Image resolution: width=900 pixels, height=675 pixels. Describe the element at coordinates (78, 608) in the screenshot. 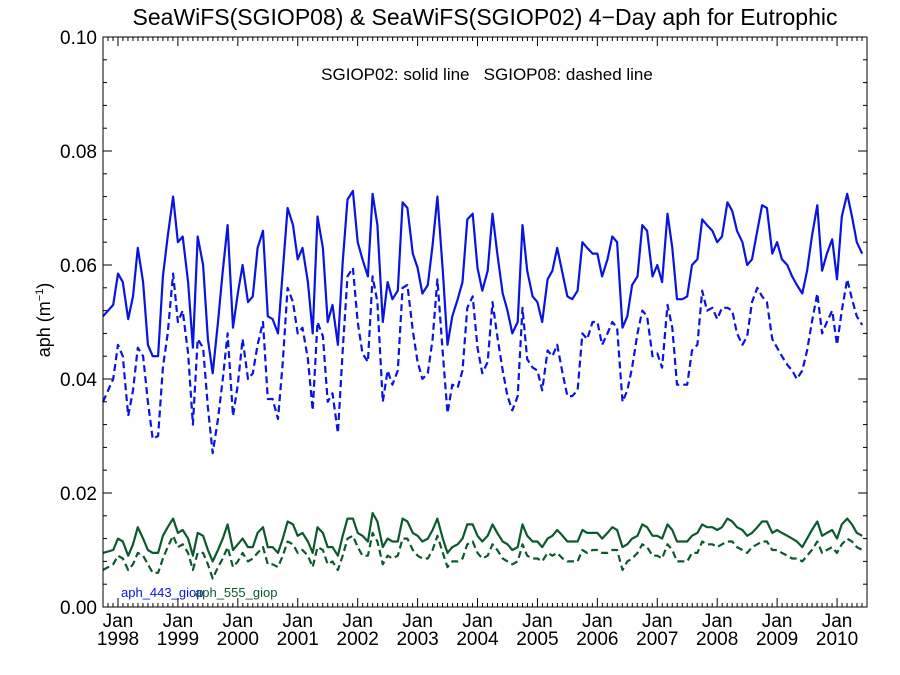

I see `y-tick-label: 0.00` at that location.